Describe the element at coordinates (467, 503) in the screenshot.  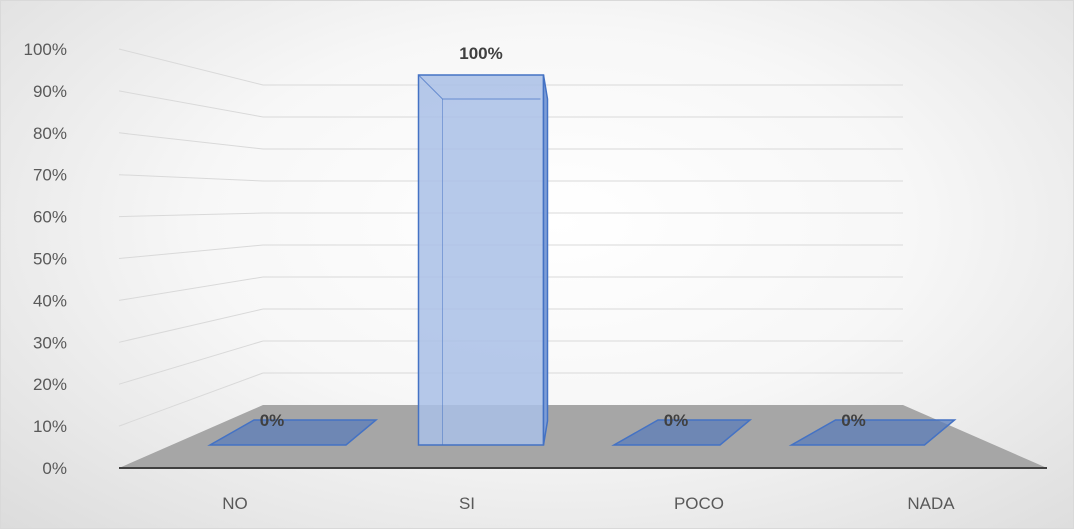
I see `x-category-label: SI` at that location.